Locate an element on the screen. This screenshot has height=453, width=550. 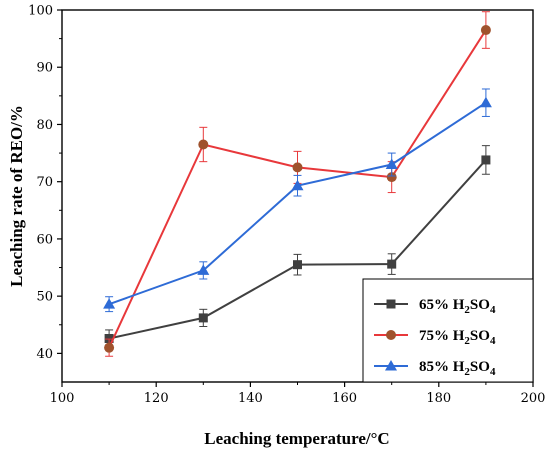
legend-label: 65% H2SO4 is located at coordinates (457, 306).